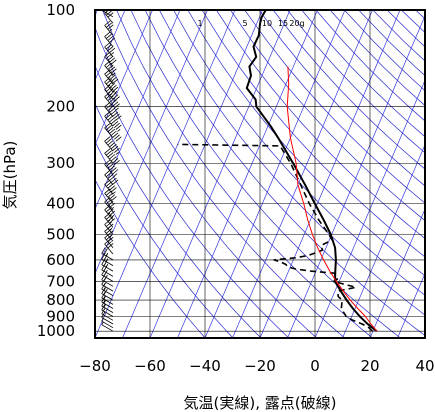 The width and height of the screenshot is (435, 412). I want to click on x-axis-title: 気温(実線), 露点(破線), so click(260, 403).